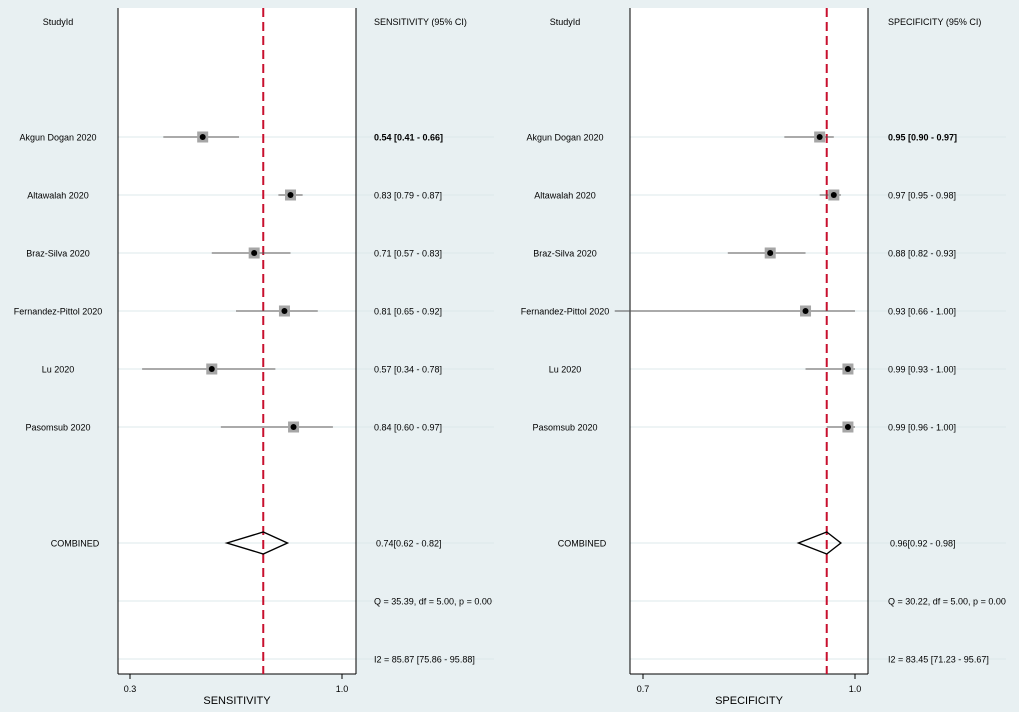  I want to click on specificity-combined-diamond, so click(819, 543).